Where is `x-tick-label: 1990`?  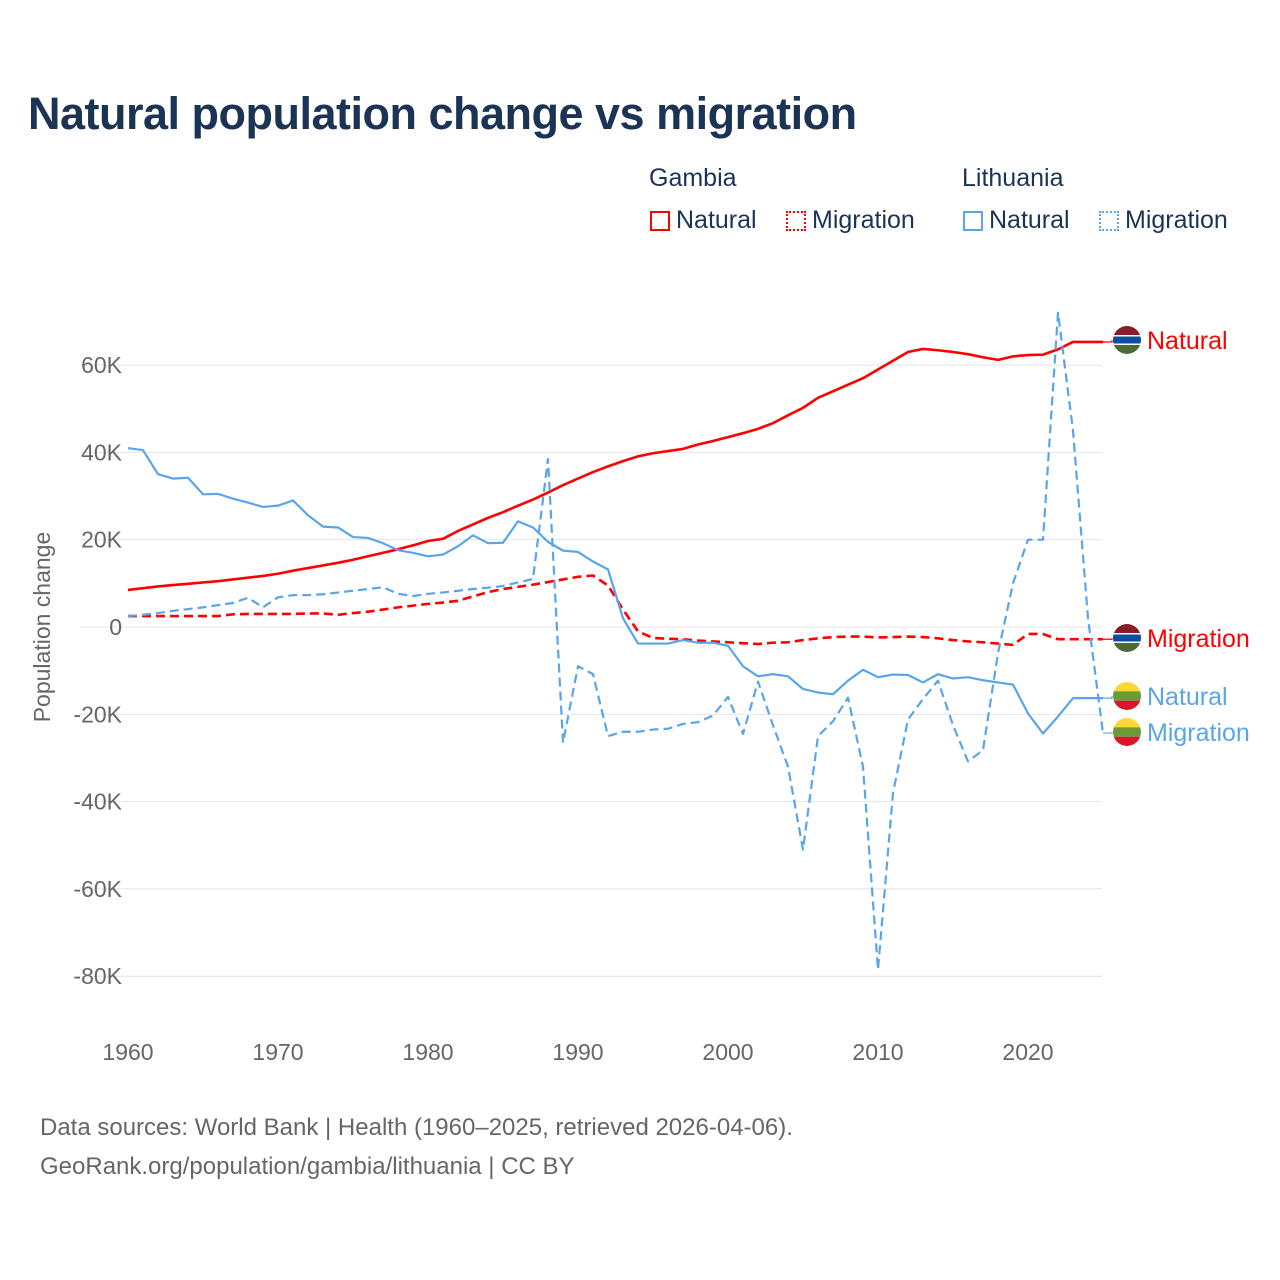 x-tick-label: 1990 is located at coordinates (577, 1052).